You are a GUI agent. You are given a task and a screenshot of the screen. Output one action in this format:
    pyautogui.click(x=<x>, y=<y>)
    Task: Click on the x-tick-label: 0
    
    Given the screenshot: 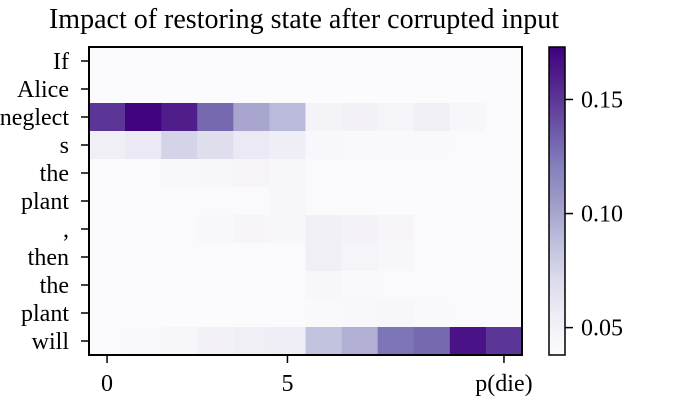 What is the action you would take?
    pyautogui.click(x=107, y=384)
    